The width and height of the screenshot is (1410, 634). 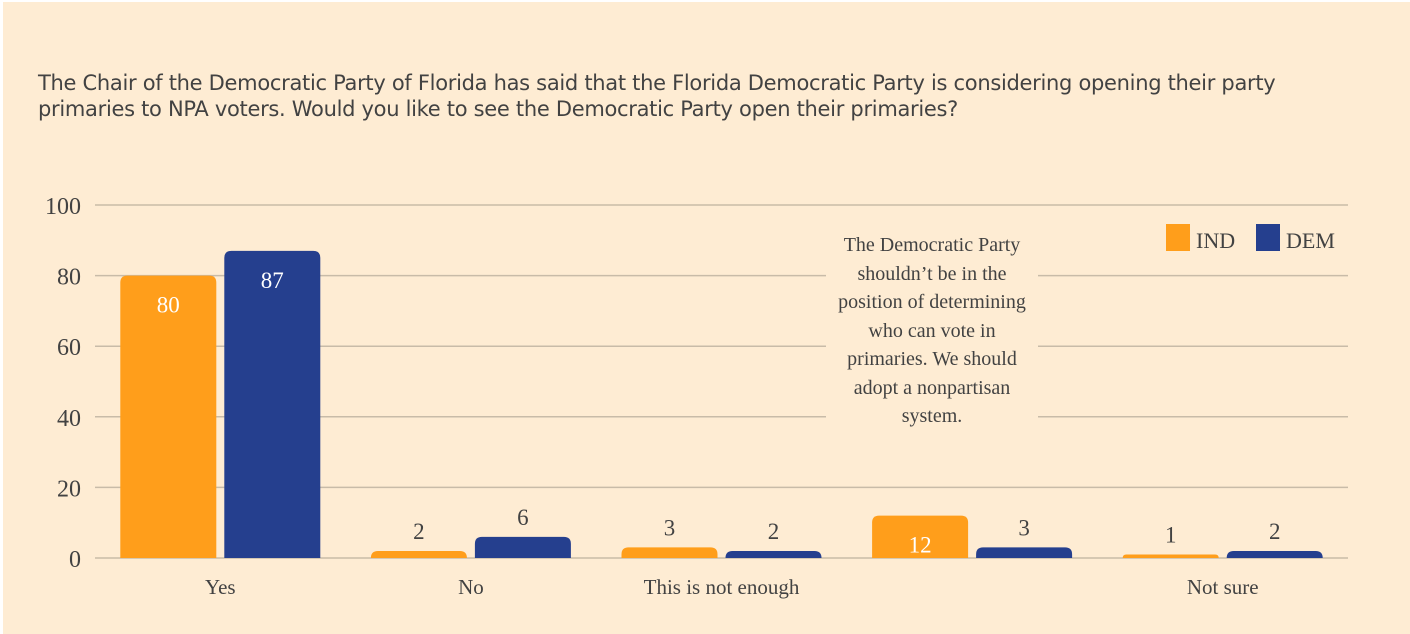 I want to click on value-label-dem-0: 87, so click(x=272, y=280).